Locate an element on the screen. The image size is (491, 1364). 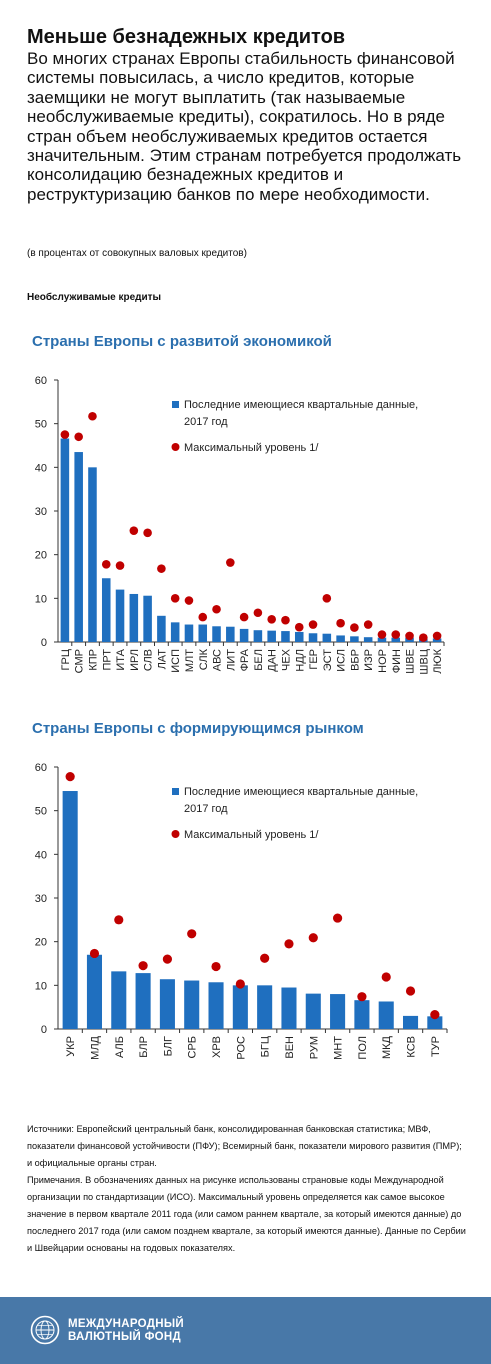
logo-line-1: МЕЖДУНАРОДНЫЙ is located at coordinates (126, 1324).